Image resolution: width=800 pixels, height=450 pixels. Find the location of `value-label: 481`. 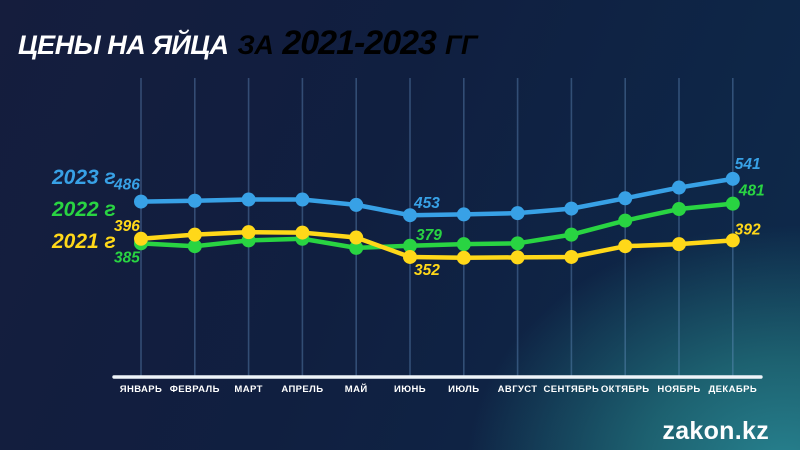

value-label: 481 is located at coordinates (751, 191).